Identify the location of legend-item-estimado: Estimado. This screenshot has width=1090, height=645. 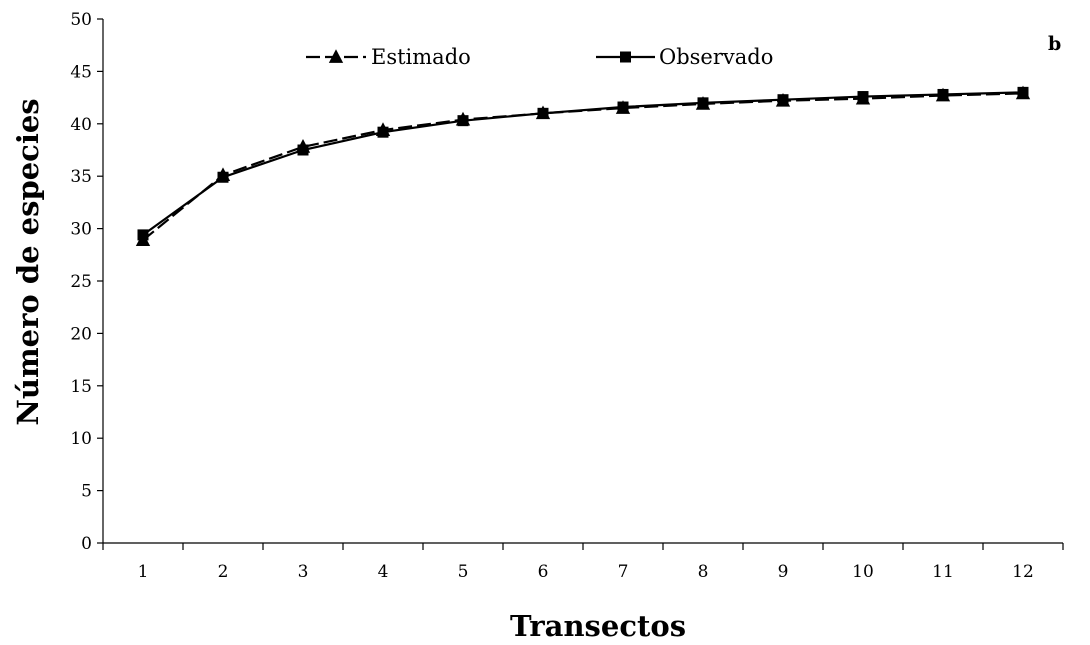
(388, 57).